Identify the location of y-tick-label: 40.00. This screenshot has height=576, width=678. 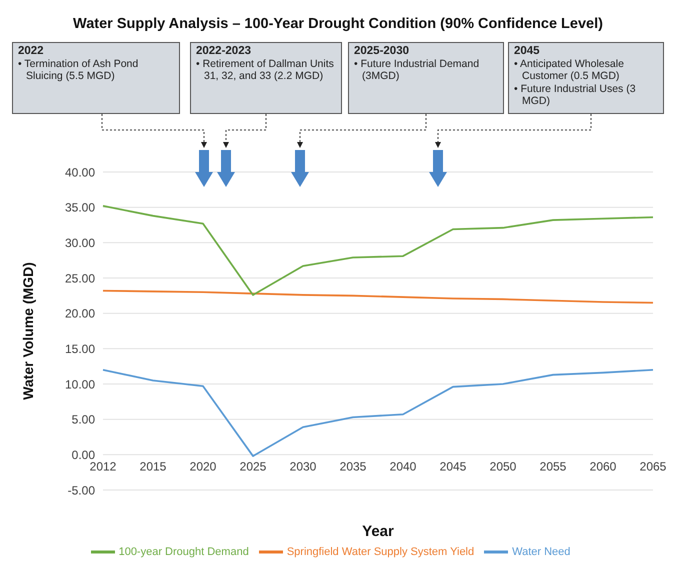
(80, 172).